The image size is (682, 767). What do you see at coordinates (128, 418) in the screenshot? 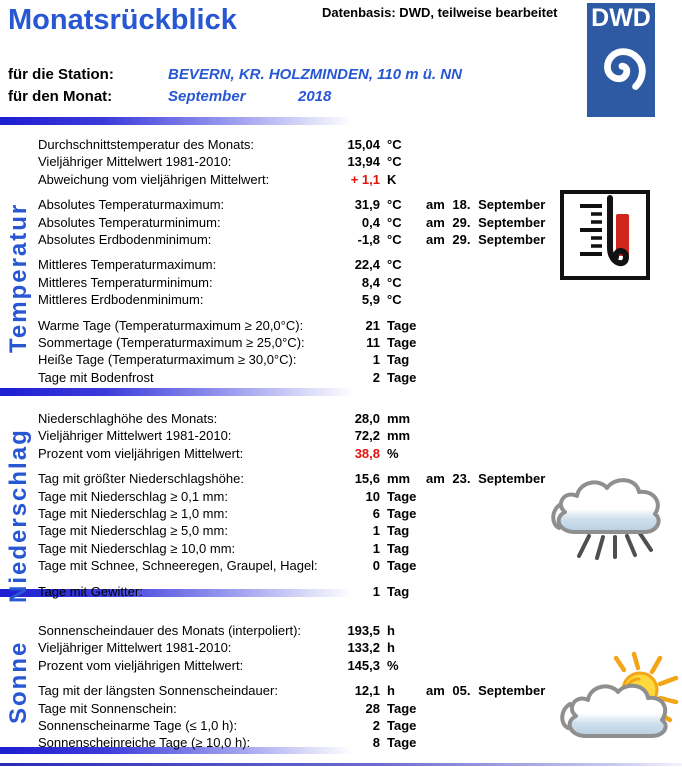
I see `row-label: Niederschlaghöhe des Monats:` at bounding box center [128, 418].